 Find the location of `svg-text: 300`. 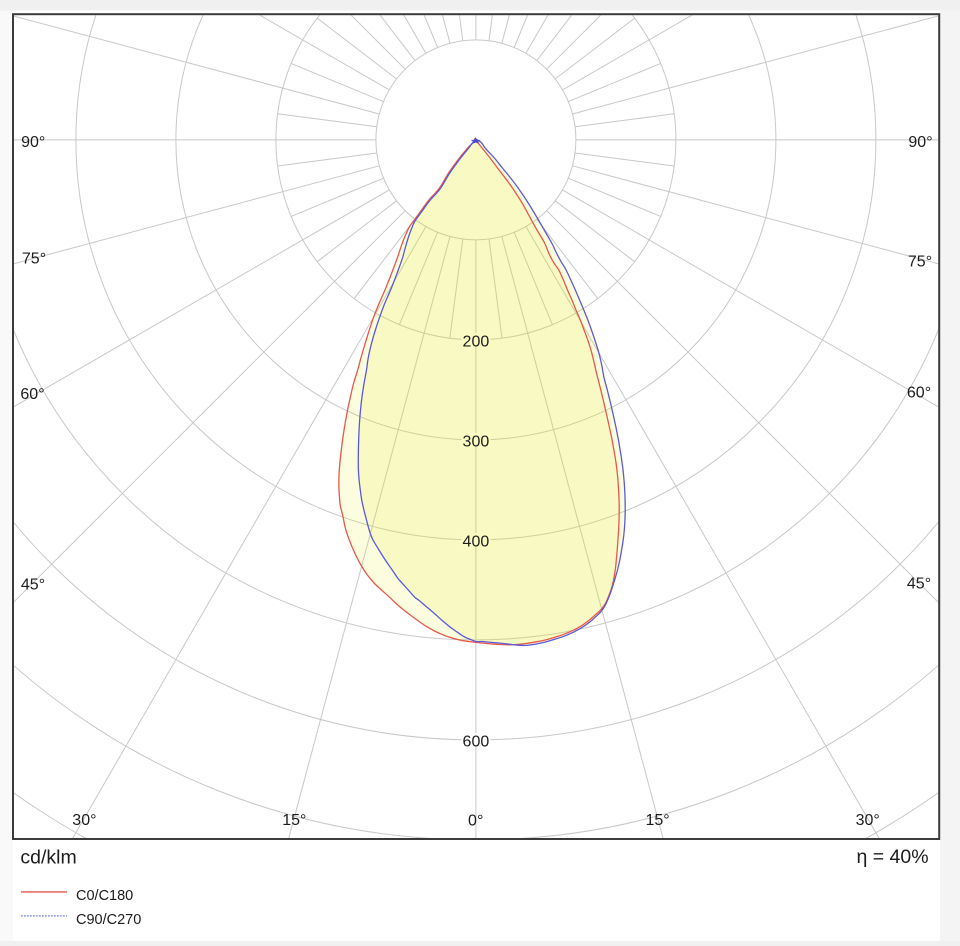

svg-text: 300 is located at coordinates (476, 441).